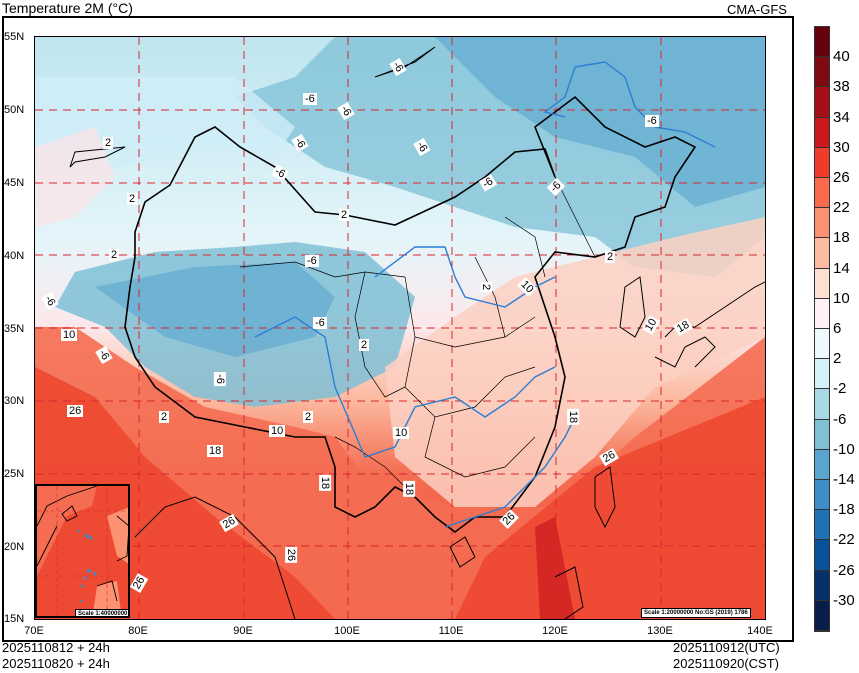  Describe the element at coordinates (14, 619) in the screenshot. I see `lat-label-15n: 15N` at that location.